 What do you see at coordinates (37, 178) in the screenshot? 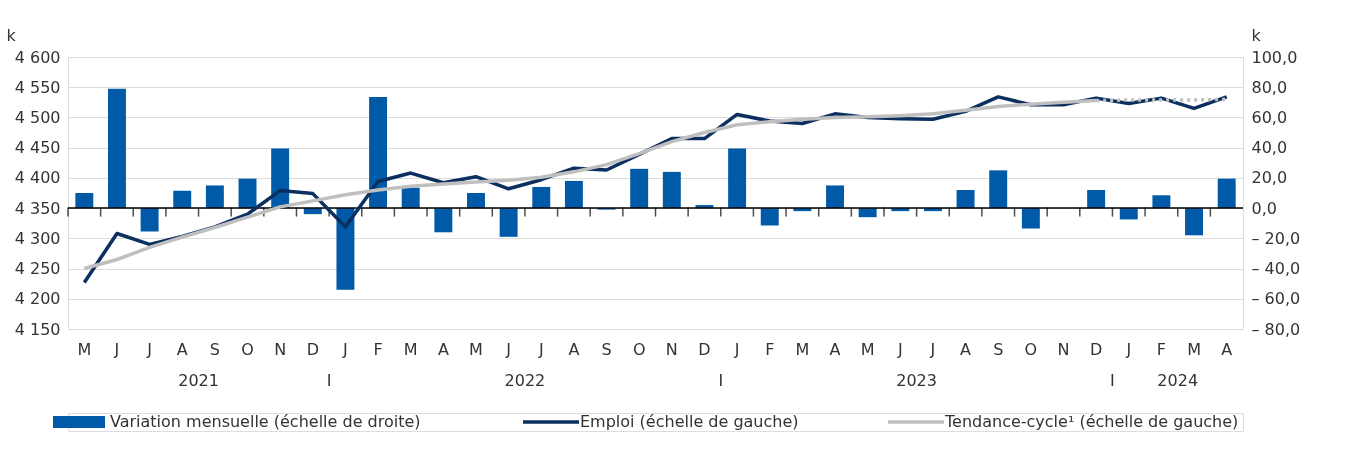
I see `y-tick-label: 4 400` at bounding box center [37, 178].